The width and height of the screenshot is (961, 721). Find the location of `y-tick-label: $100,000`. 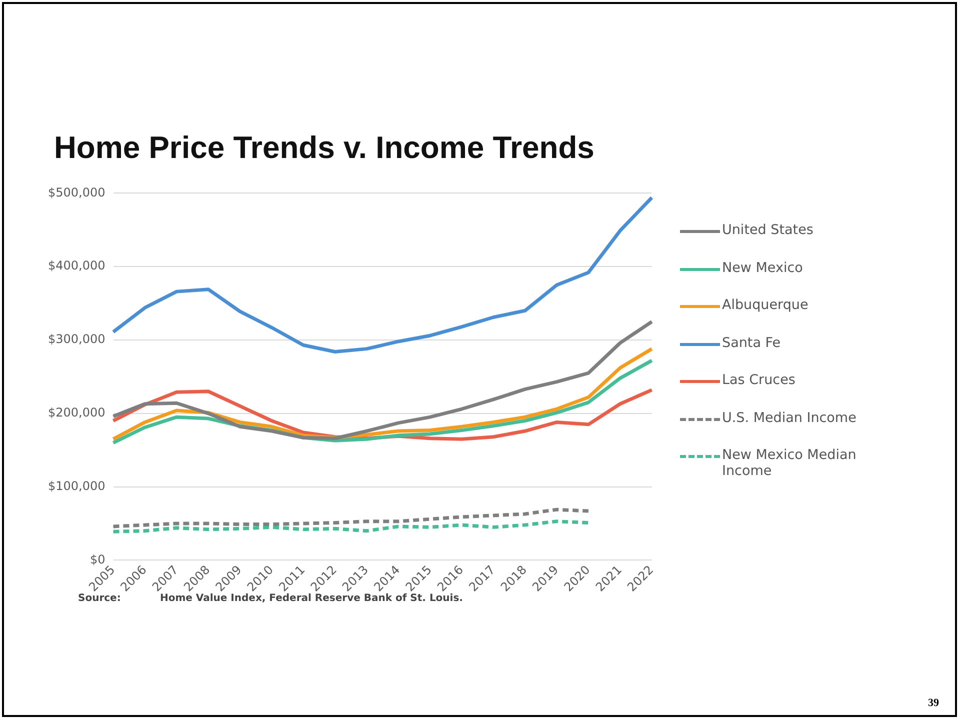

y-tick-label: $100,000 is located at coordinates (77, 485).